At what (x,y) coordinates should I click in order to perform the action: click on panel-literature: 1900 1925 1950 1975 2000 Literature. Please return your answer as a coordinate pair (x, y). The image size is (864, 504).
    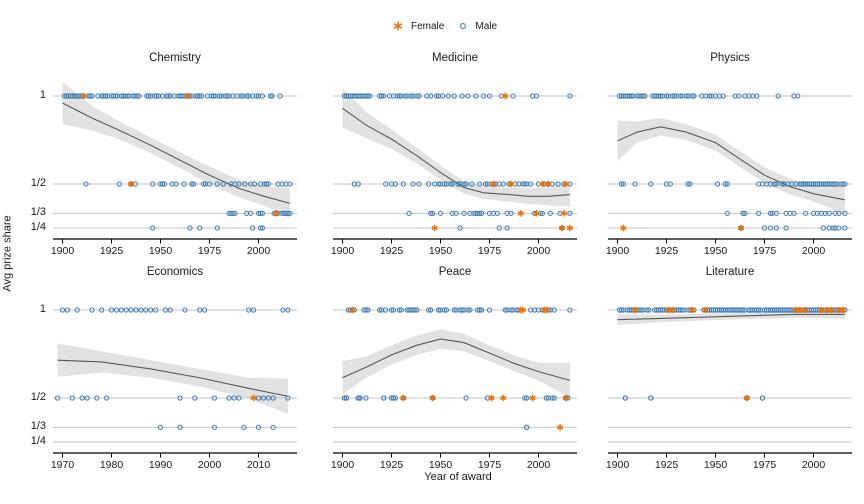
    Looking at the image, I should click on (729, 368).